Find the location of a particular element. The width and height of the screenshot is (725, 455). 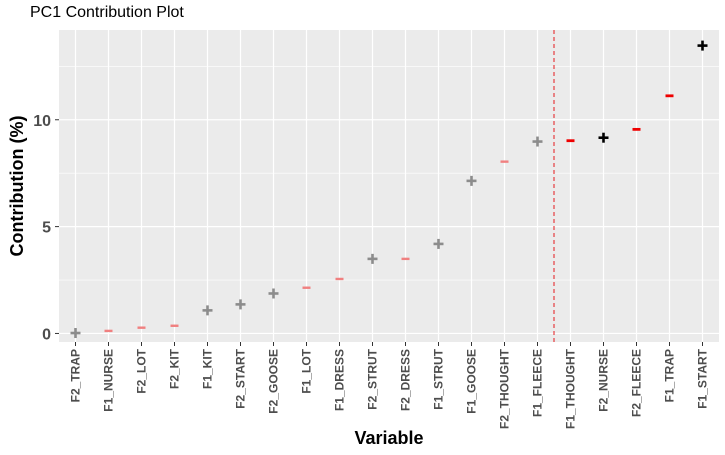

y-axis: 0 5 10 is located at coordinates (46, 228).